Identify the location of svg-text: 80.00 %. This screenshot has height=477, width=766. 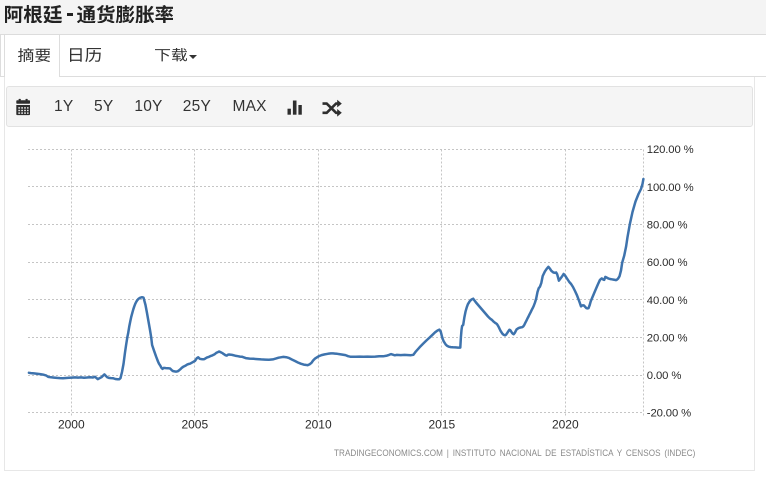
(667, 226).